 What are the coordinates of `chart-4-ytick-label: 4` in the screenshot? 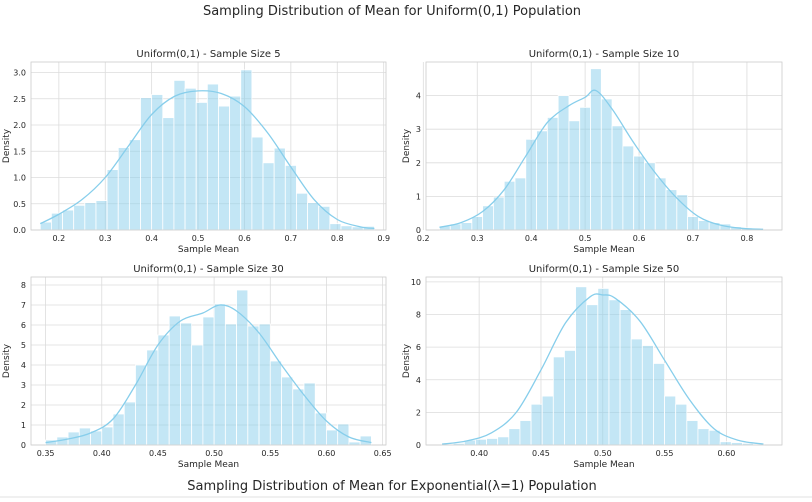 It's located at (418, 380).